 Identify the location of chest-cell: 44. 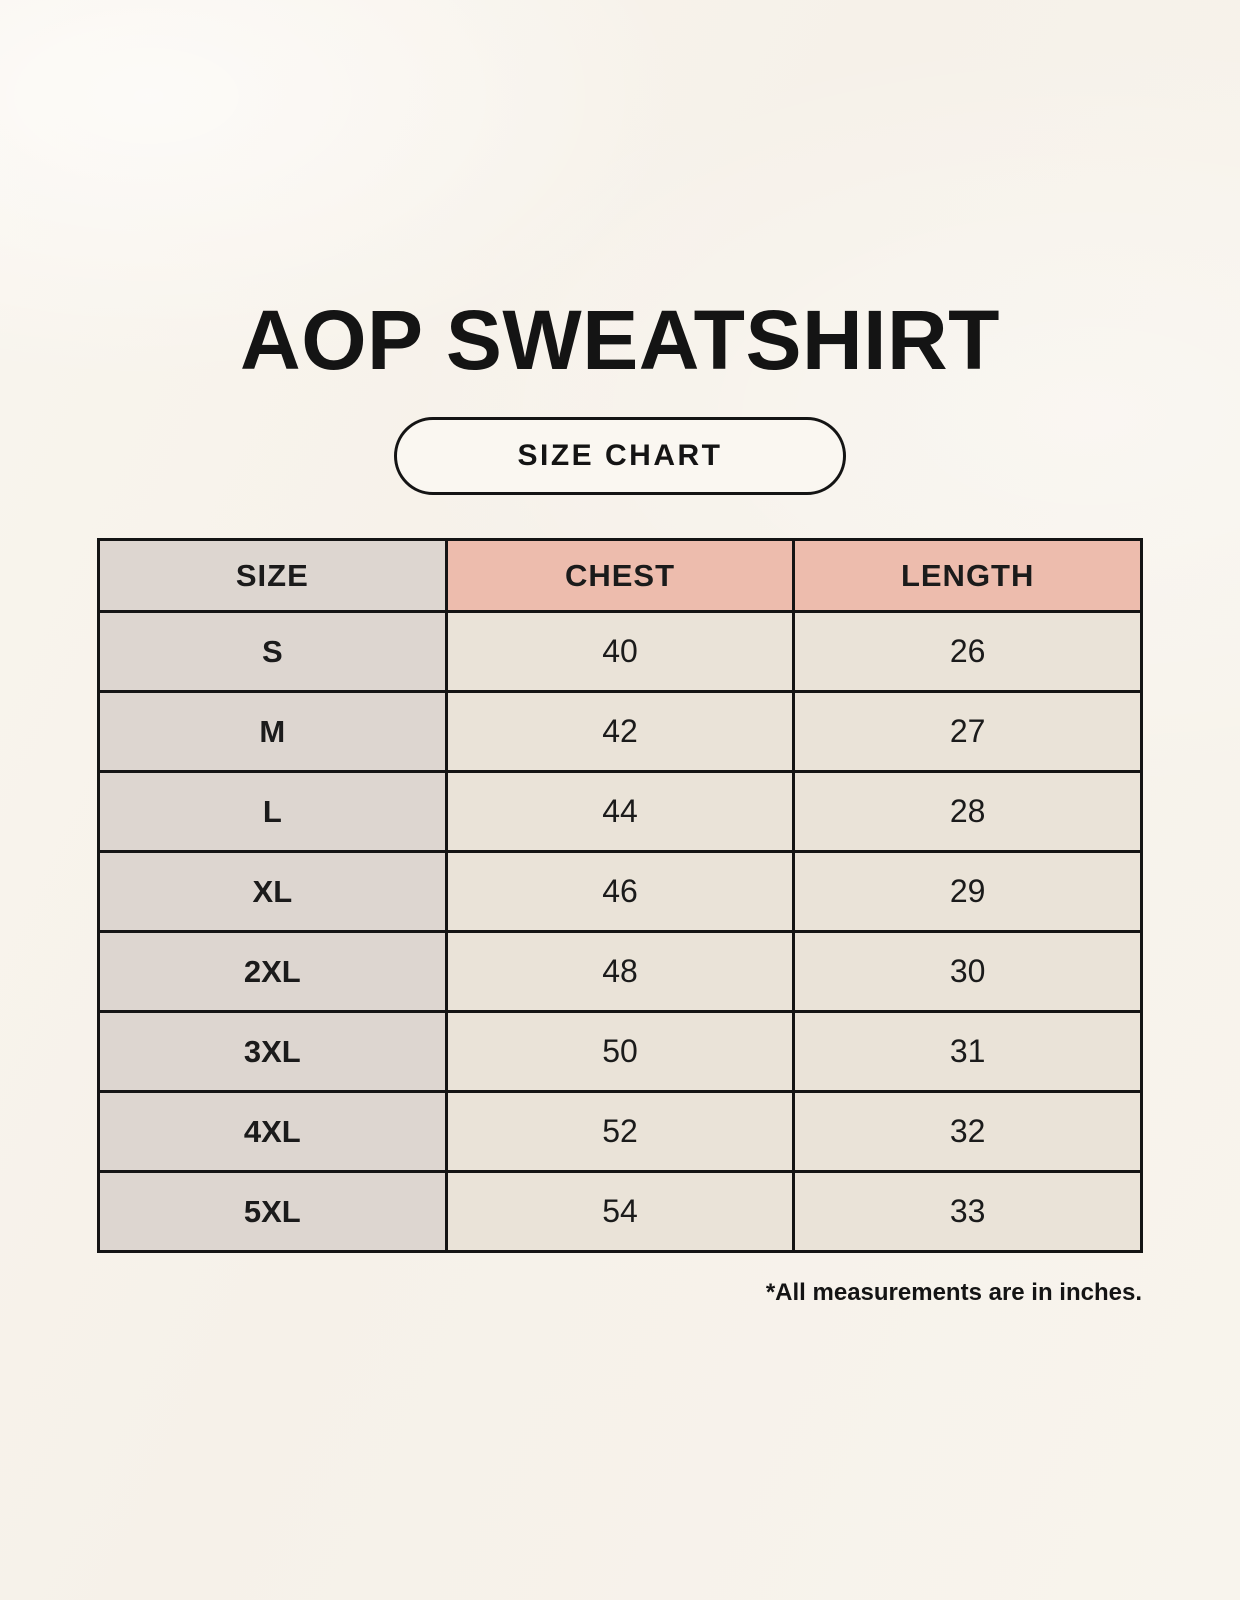
(620, 811).